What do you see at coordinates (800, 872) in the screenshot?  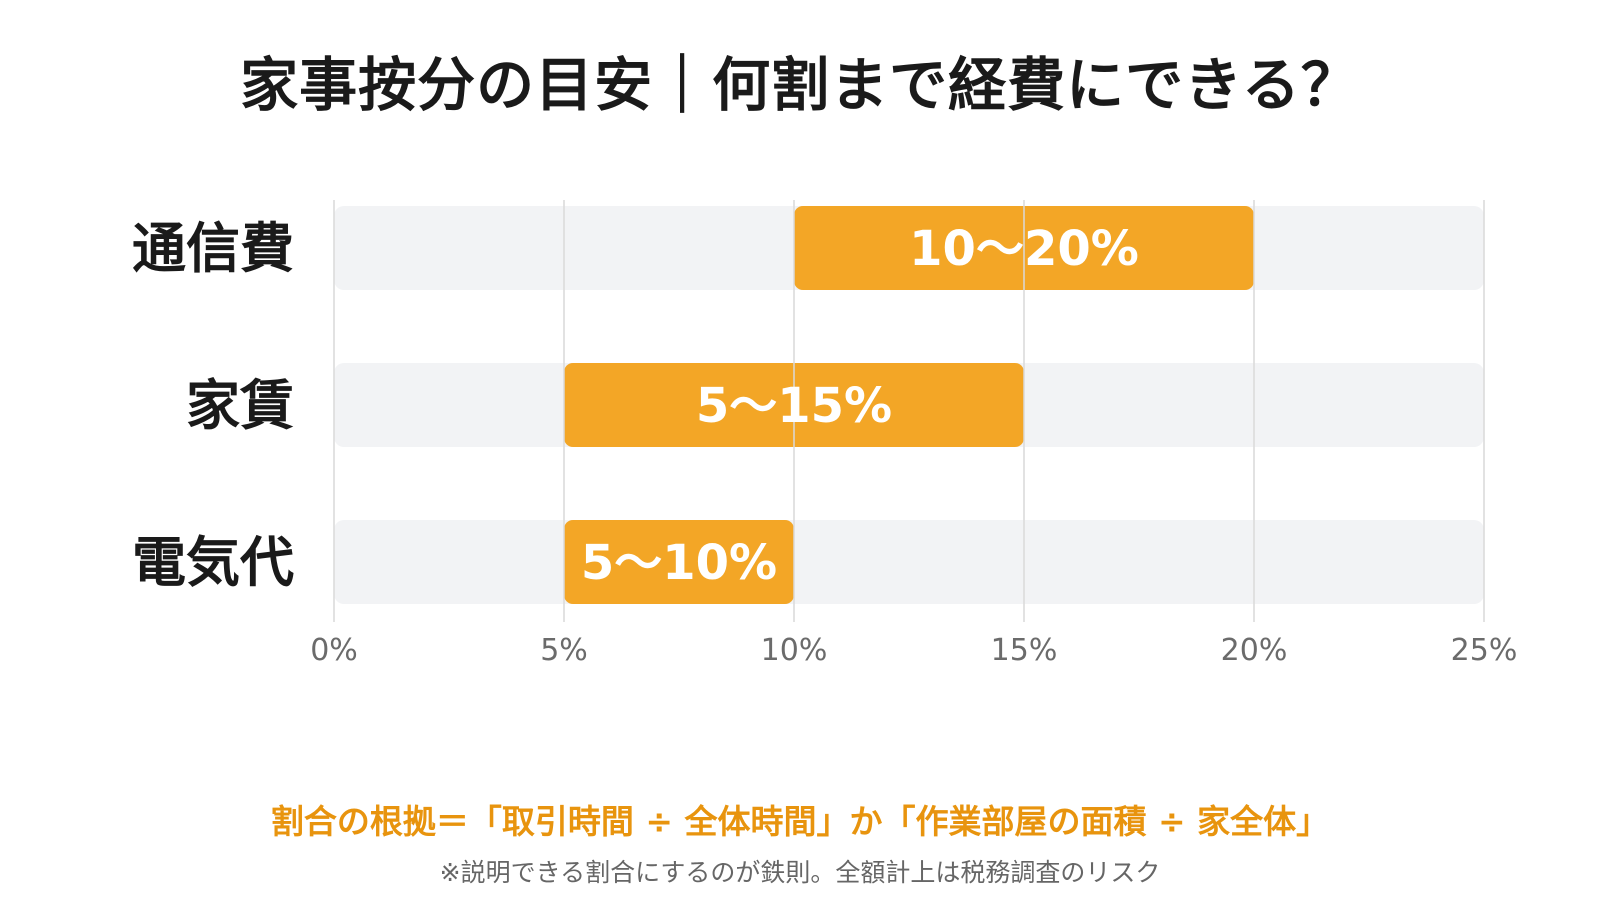 I see `caution-note: ※説明できる割合にするのが鉄則。全額計上は税務調査のリスク` at bounding box center [800, 872].